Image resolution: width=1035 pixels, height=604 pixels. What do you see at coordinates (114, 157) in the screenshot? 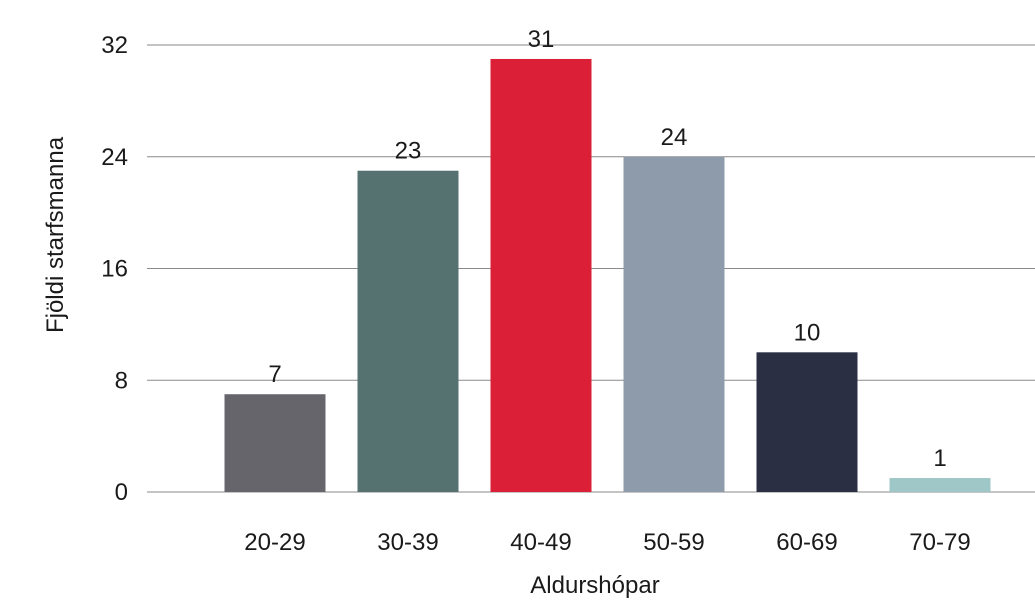
I see `y-tick-label: 24` at bounding box center [114, 157].